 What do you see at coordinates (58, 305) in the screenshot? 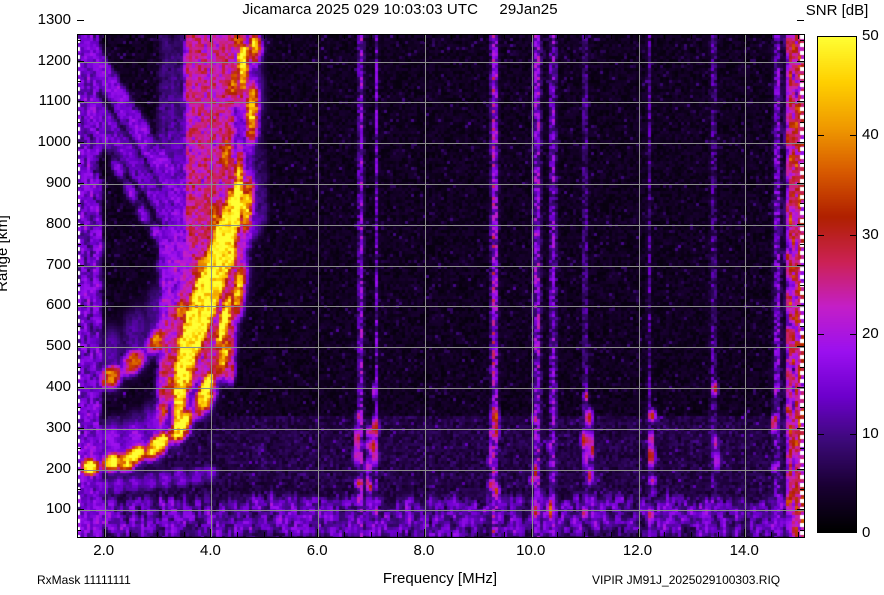
I see `y-axis-tick-label: 600` at bounding box center [58, 305].